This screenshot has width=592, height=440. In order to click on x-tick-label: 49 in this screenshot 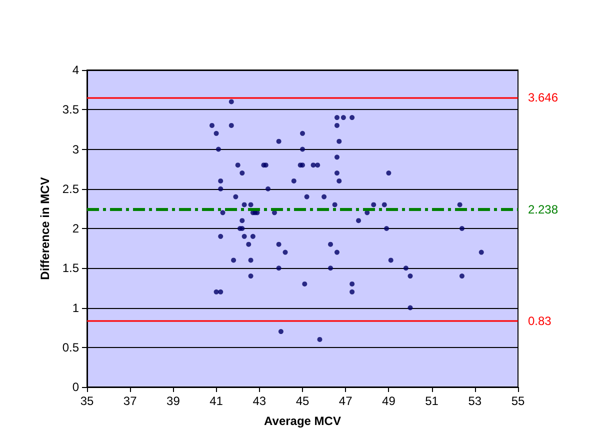, I will do `click(389, 401)`.